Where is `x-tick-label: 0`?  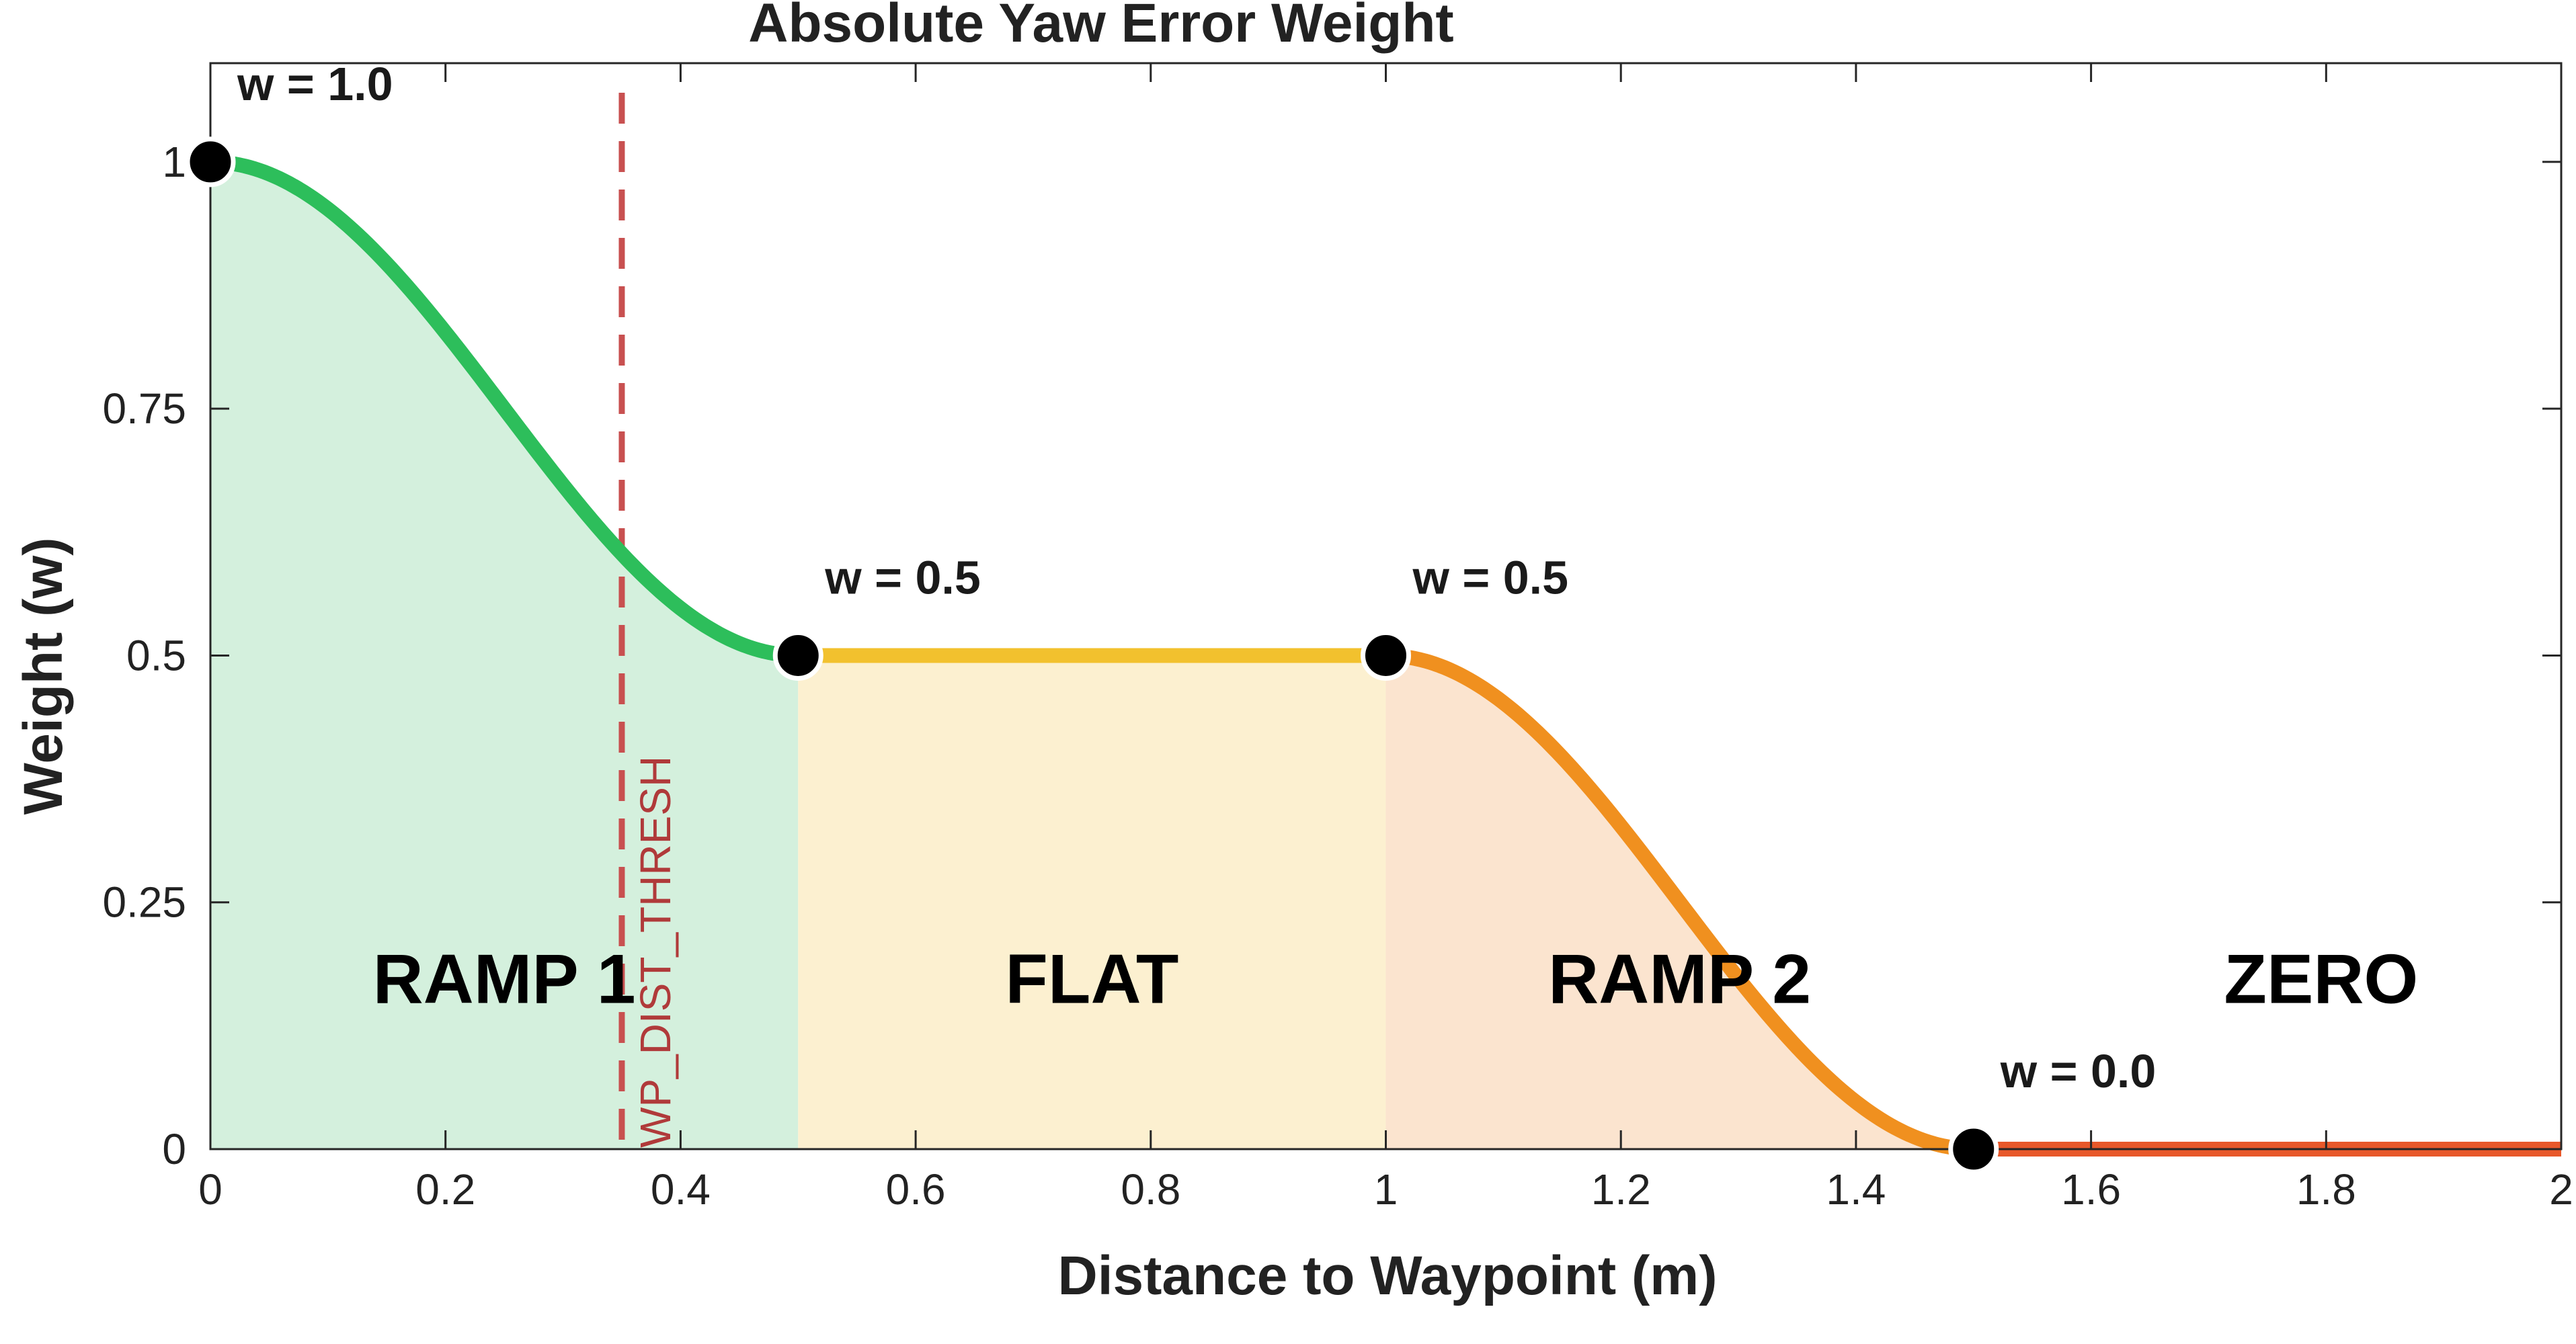
x-tick-label: 0 is located at coordinates (210, 1190).